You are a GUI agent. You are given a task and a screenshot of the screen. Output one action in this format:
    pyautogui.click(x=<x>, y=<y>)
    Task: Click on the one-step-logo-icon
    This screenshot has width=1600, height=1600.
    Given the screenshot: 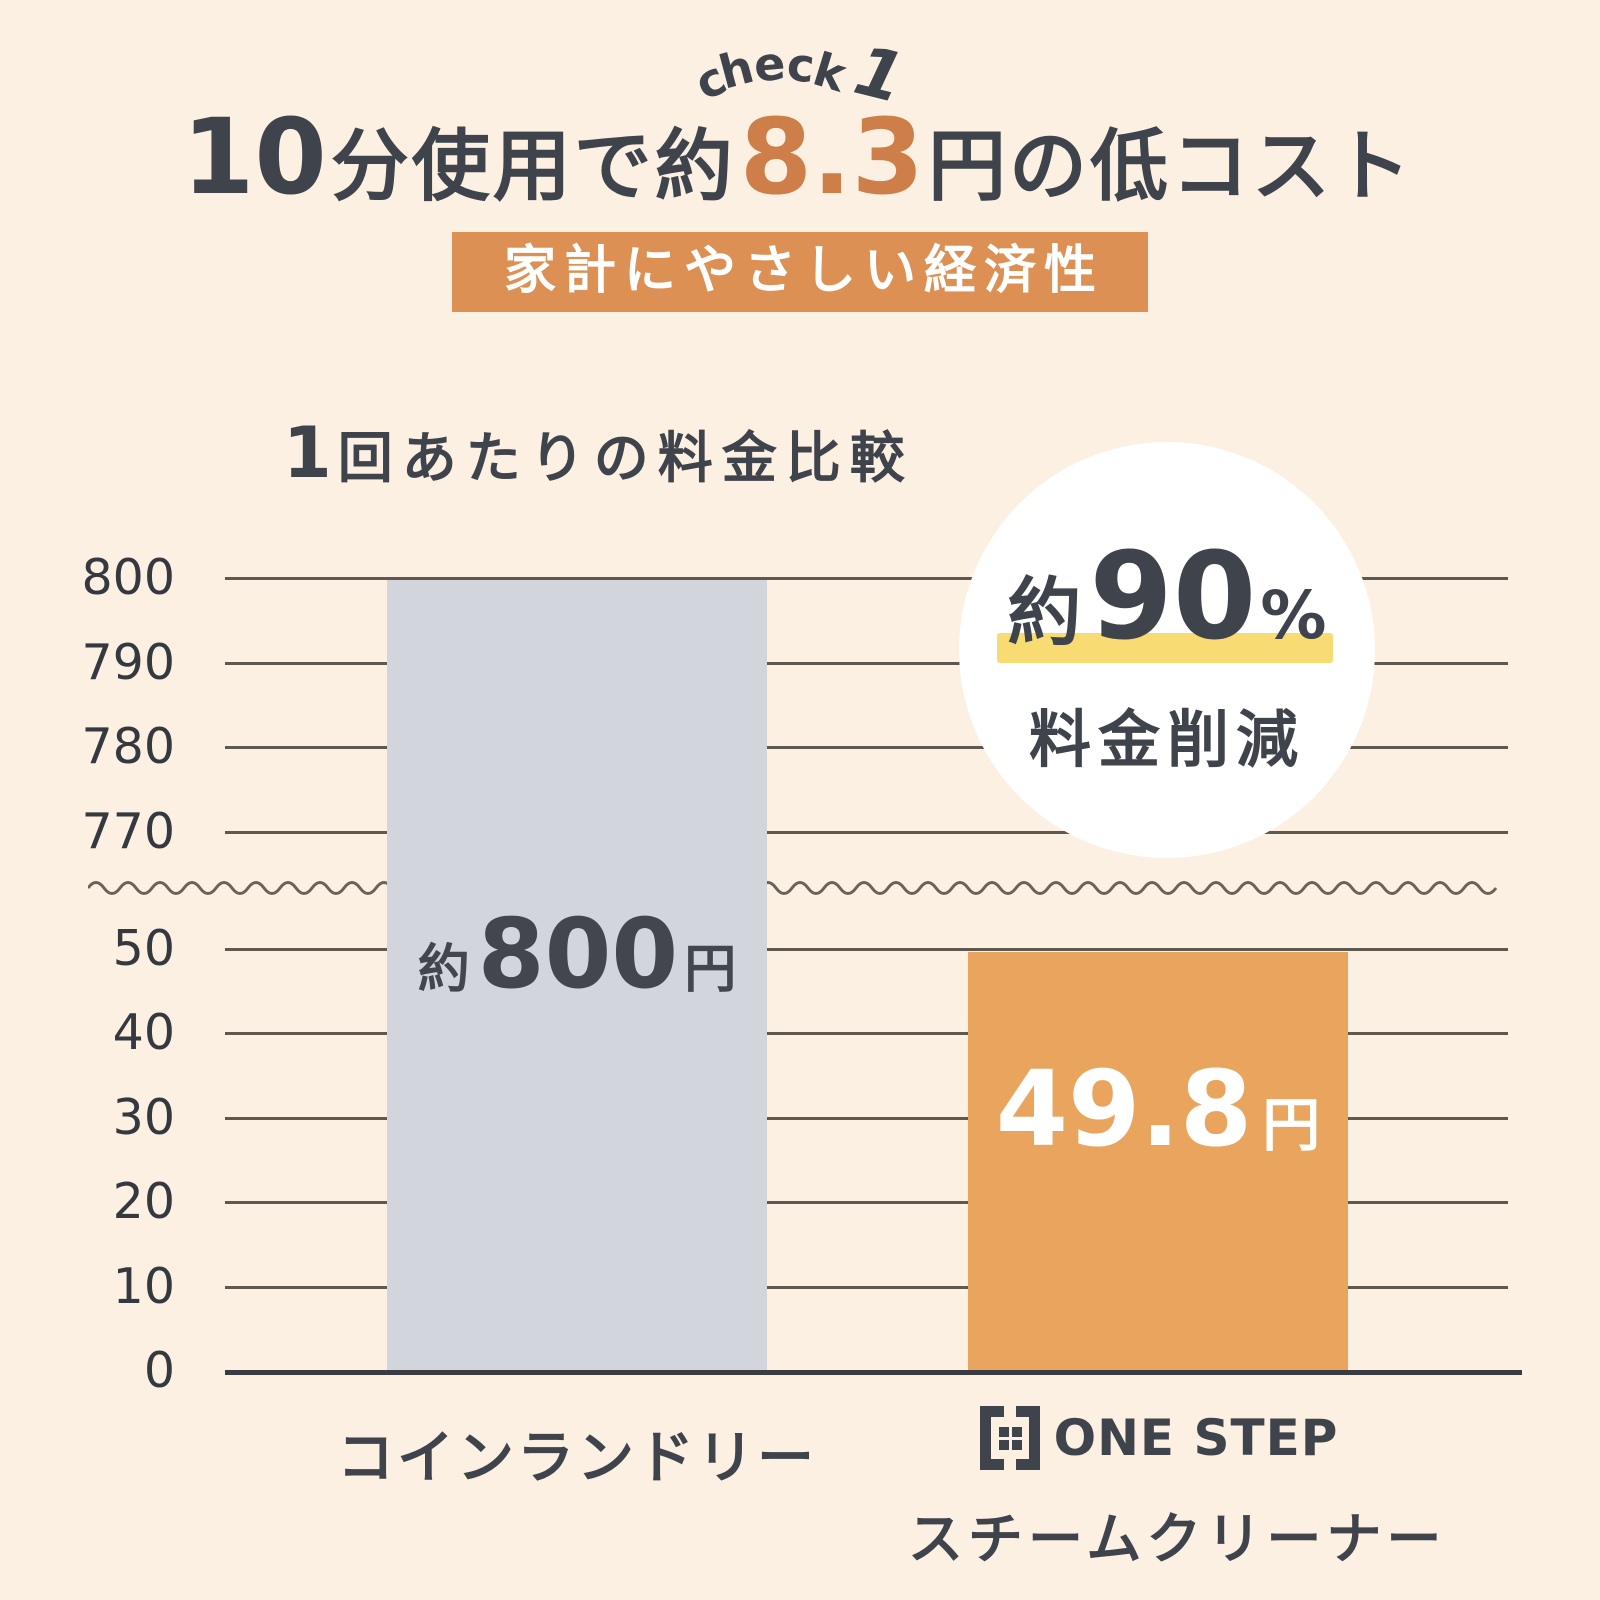 What is the action you would take?
    pyautogui.click(x=1009, y=1438)
    